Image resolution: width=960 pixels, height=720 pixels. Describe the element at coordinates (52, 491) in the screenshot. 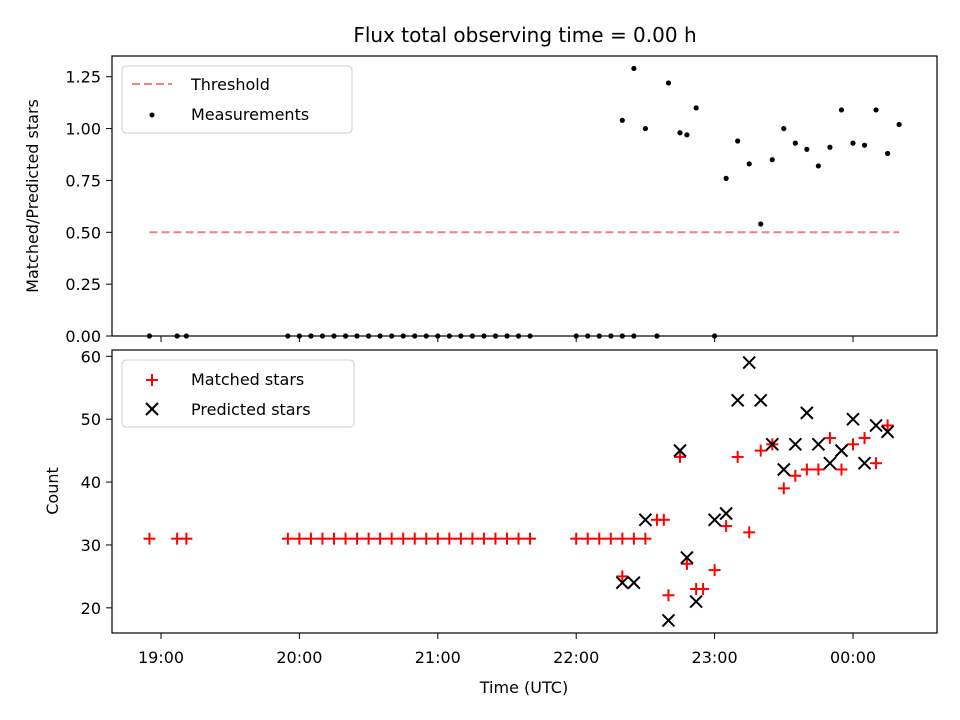

I see `bottom-y-axis-label: Count` at that location.